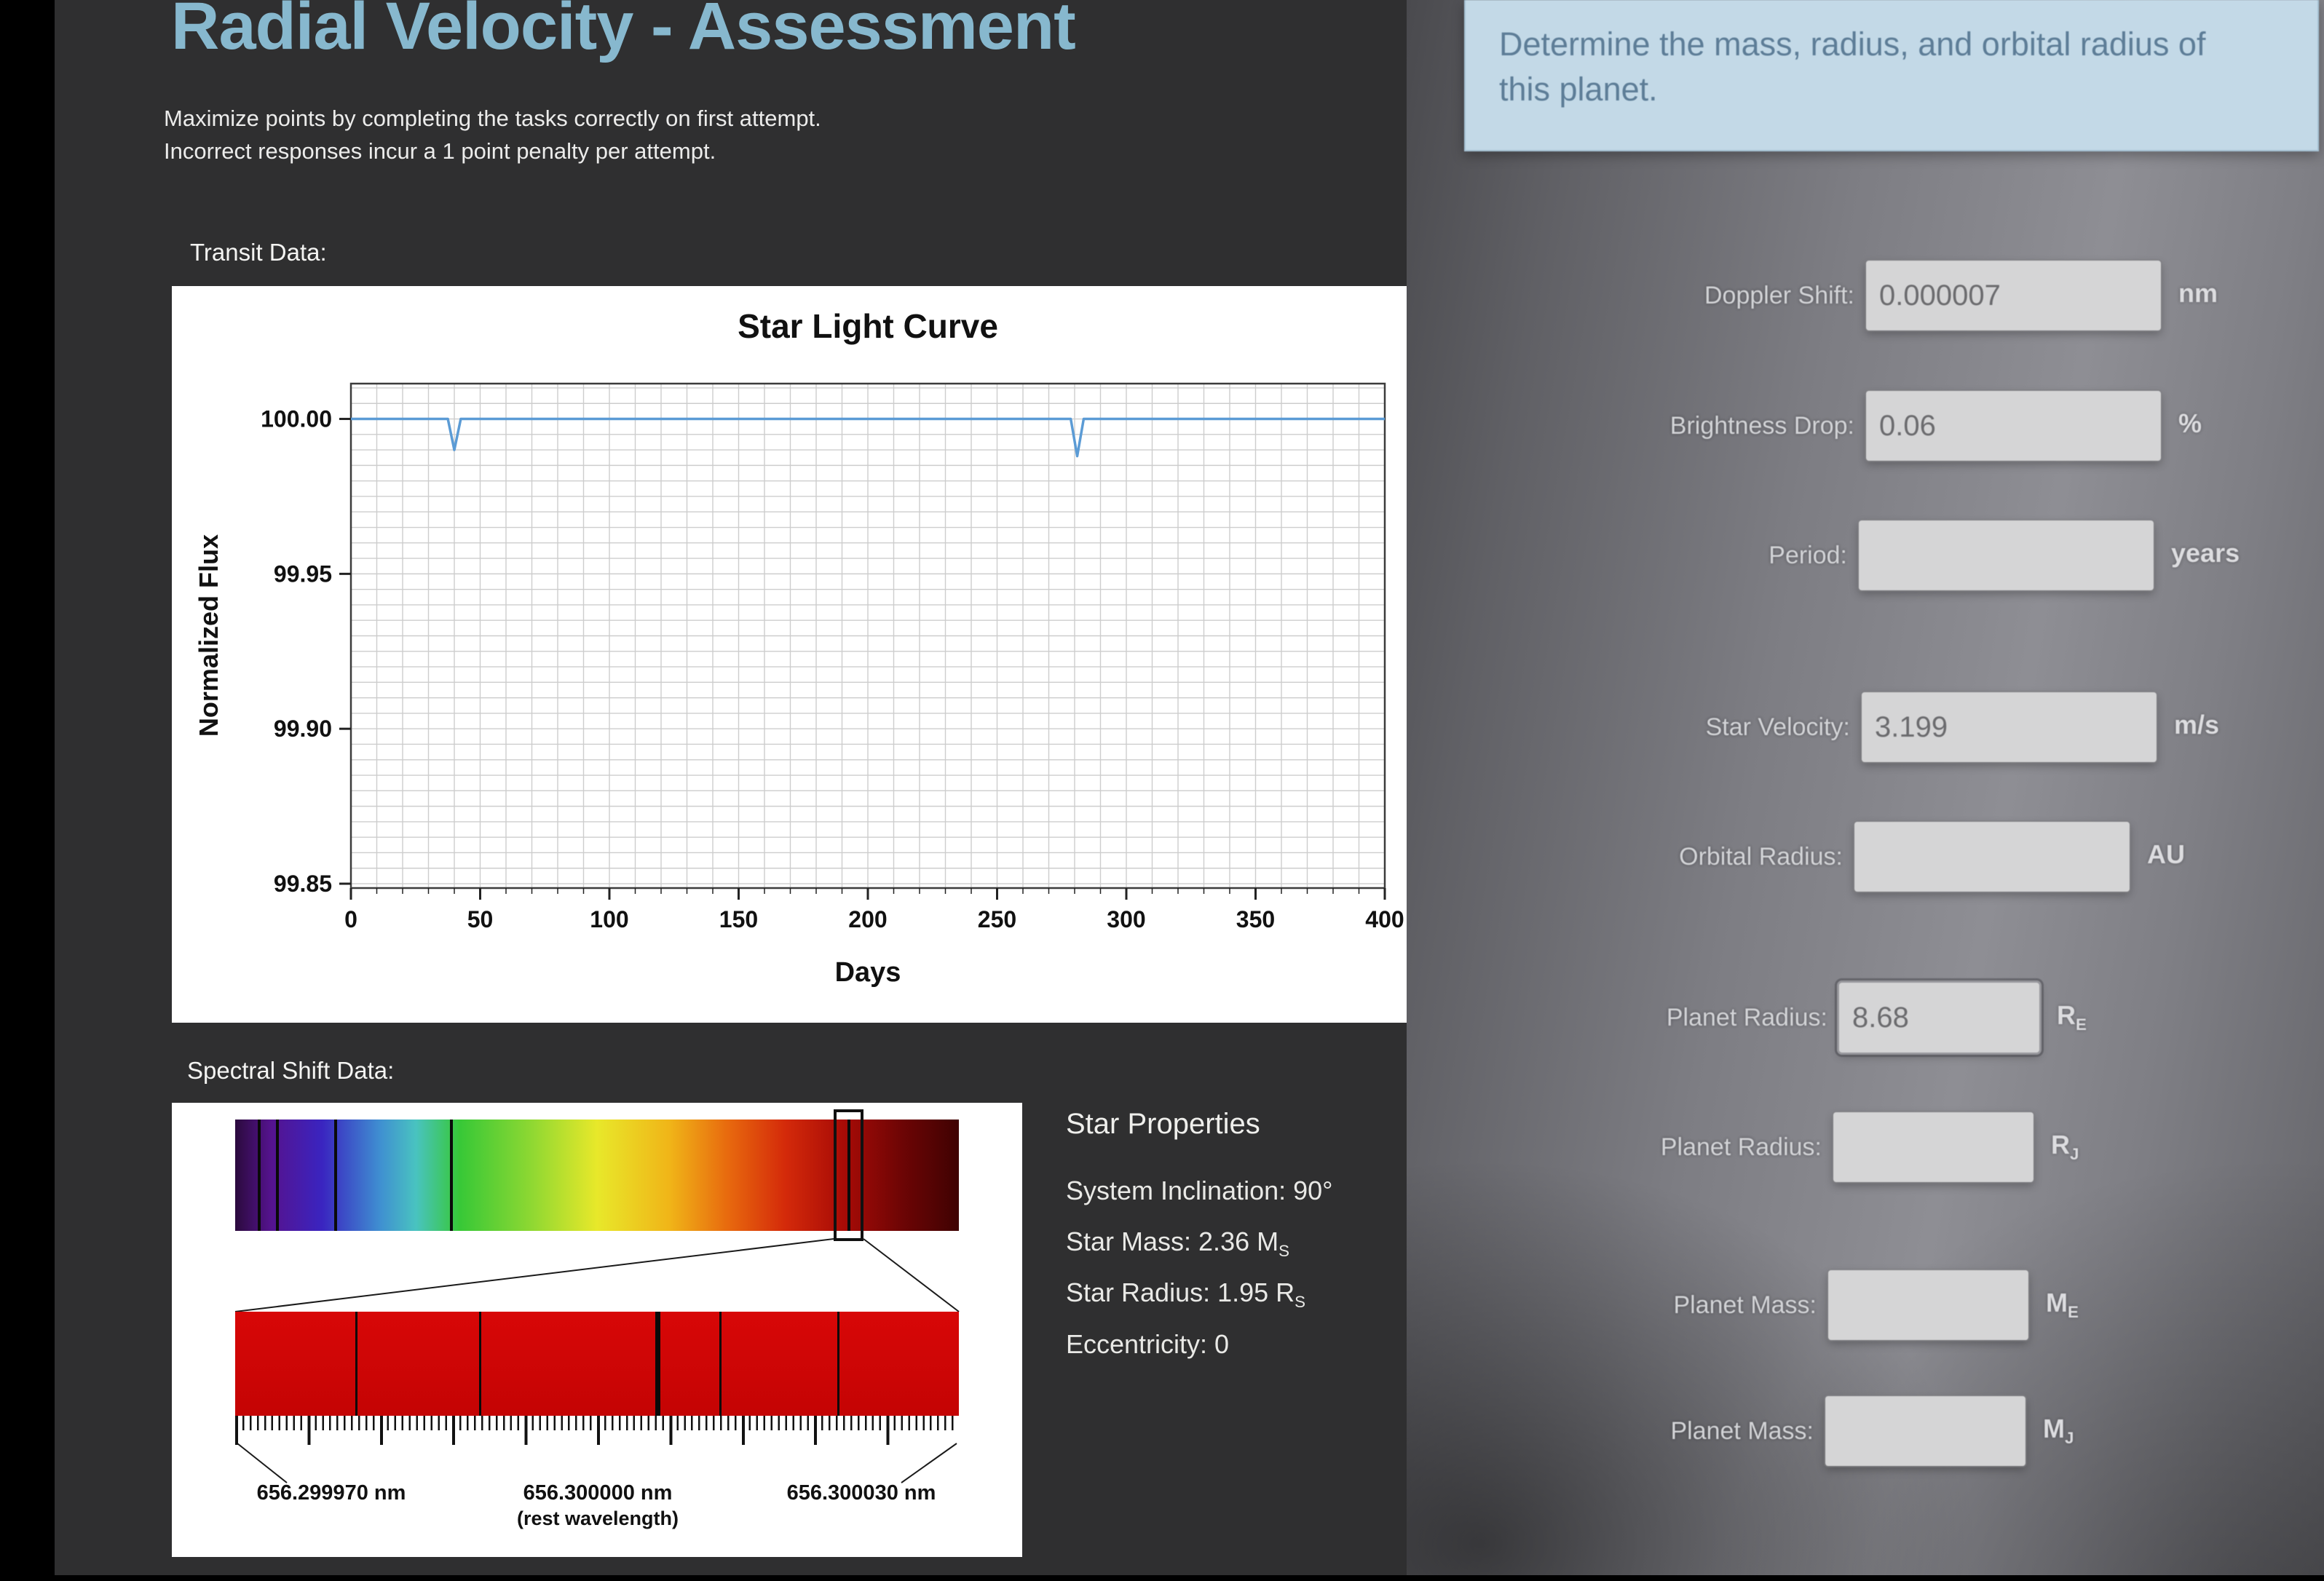 The height and width of the screenshot is (1581, 2324). Describe the element at coordinates (1745, 1305) in the screenshot. I see `planet-mass-earth-label: Planet Mass:` at that location.